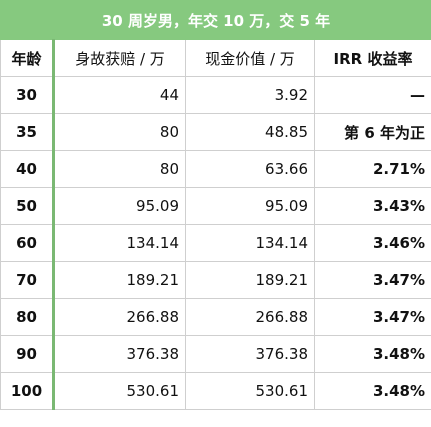 Image resolution: width=431 pixels, height=427 pixels. What do you see at coordinates (250, 95) in the screenshot?
I see `cell-cash-value: 3.92` at bounding box center [250, 95].